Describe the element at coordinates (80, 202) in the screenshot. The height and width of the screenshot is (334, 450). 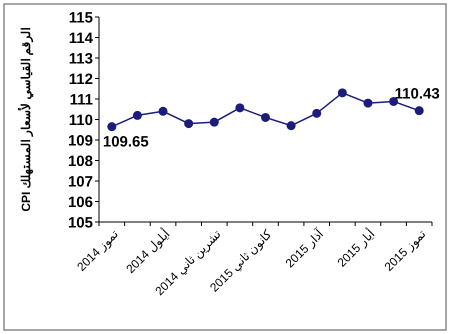
I see `y-tick-label: 106` at that location.